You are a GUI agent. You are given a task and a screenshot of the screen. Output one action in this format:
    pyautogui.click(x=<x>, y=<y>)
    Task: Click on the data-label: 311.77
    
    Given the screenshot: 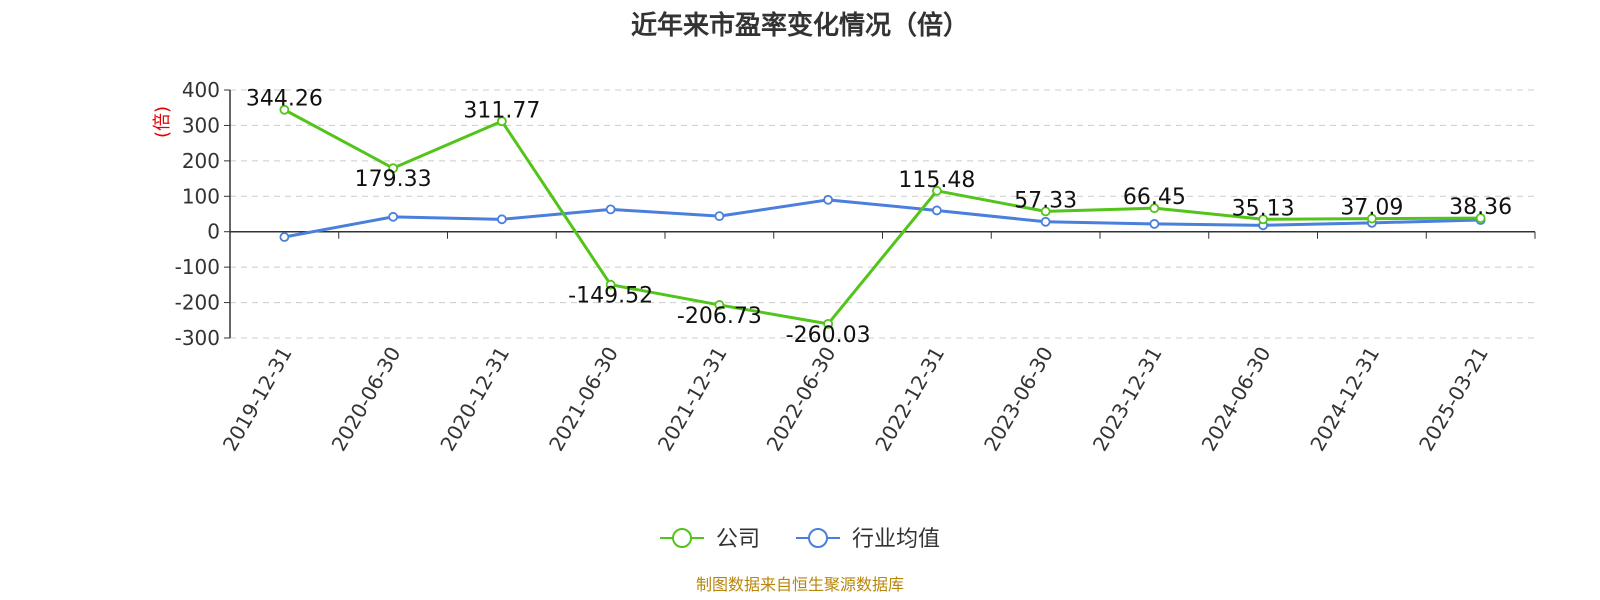 What is the action you would take?
    pyautogui.click(x=501, y=110)
    